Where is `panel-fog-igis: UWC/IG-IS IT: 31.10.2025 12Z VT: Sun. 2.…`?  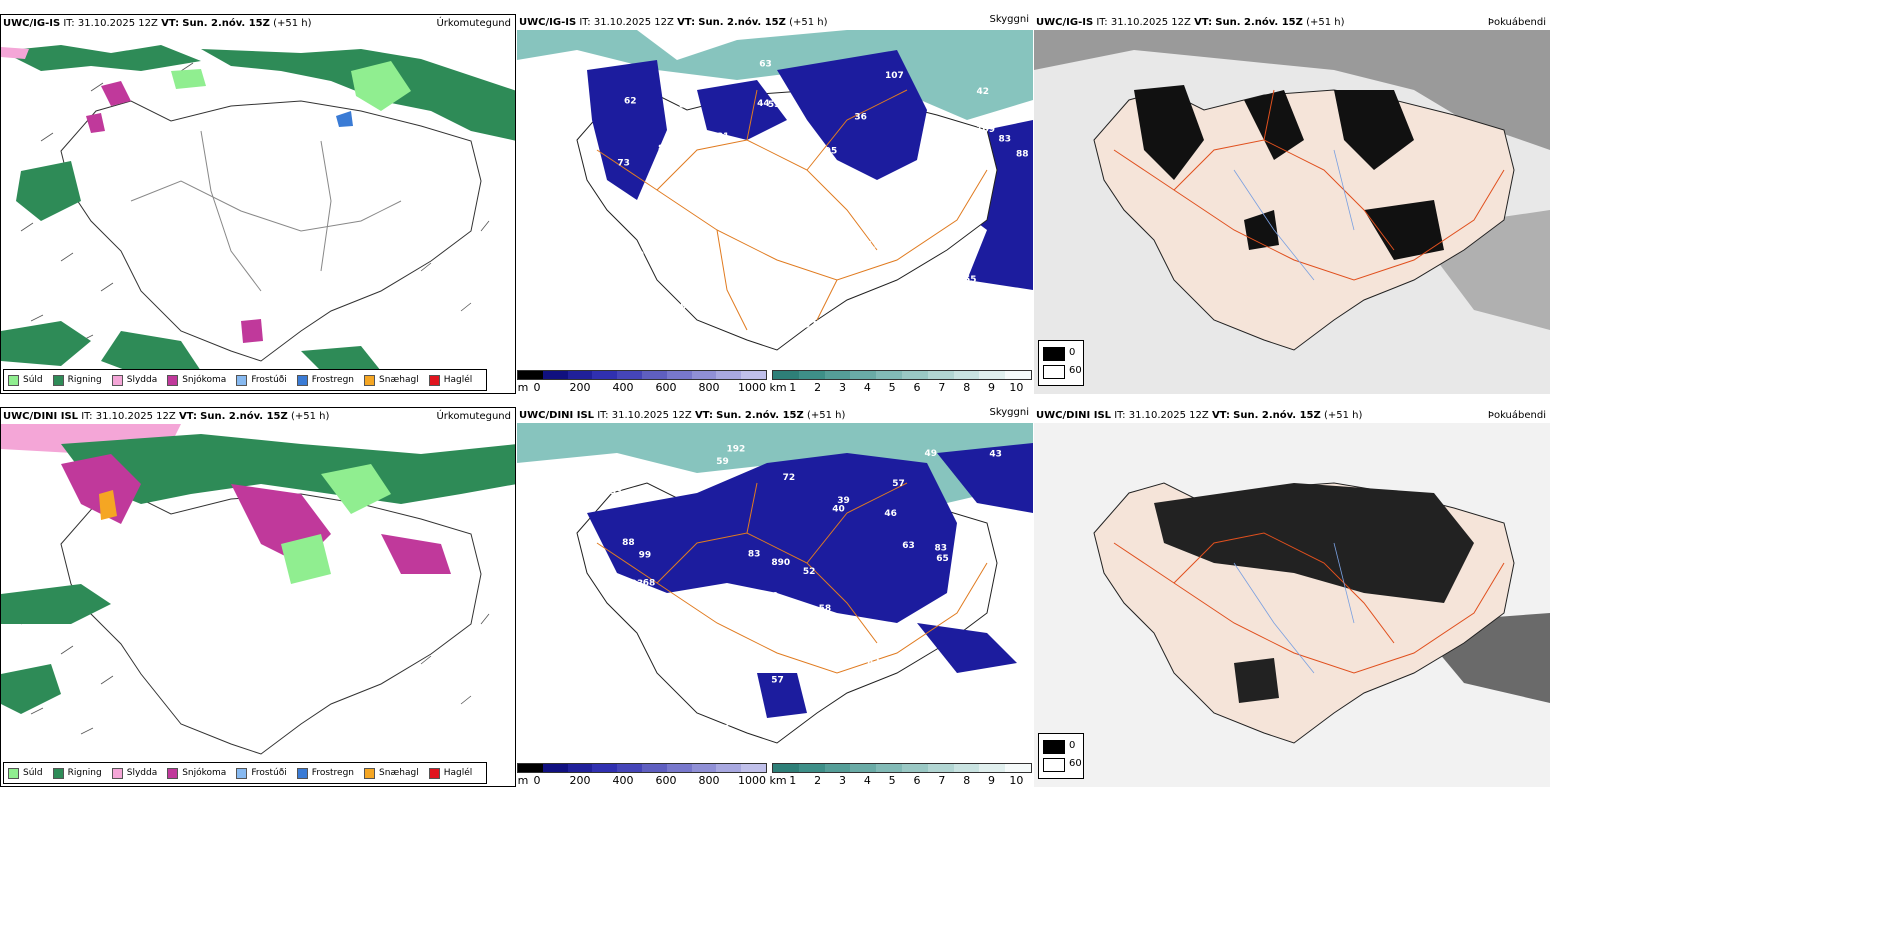 panel-fog-igis: UWC/IG-IS IT: 31.10.2025 12Z VT: Sun. 2.… is located at coordinates (1292, 204).